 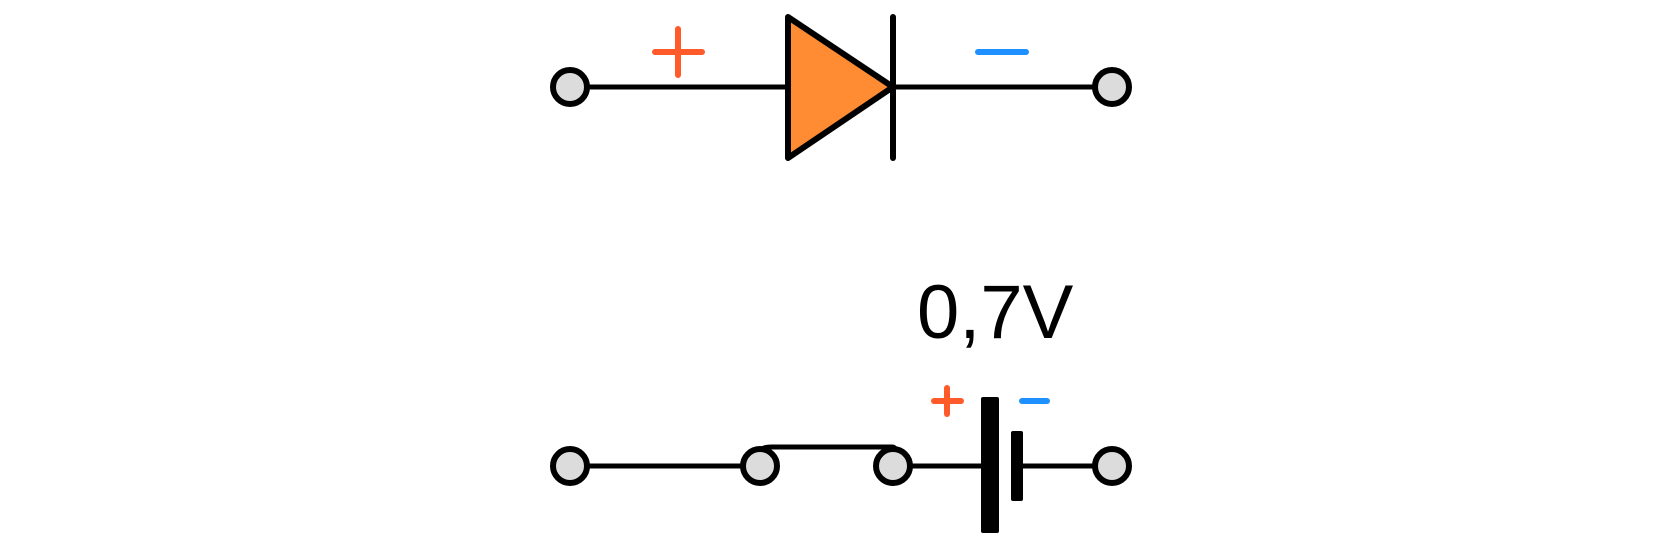 I want to click on voltage-label: 0,7V, so click(x=995, y=312).